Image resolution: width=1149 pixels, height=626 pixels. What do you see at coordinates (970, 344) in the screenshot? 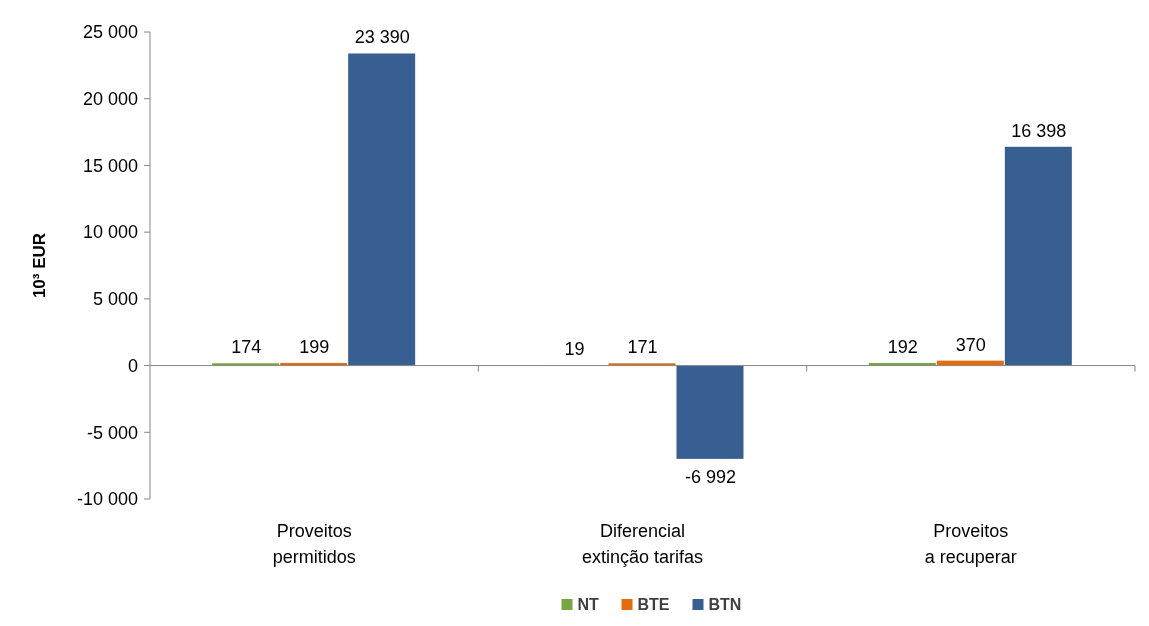
I see `data-label: 370` at bounding box center [970, 344].